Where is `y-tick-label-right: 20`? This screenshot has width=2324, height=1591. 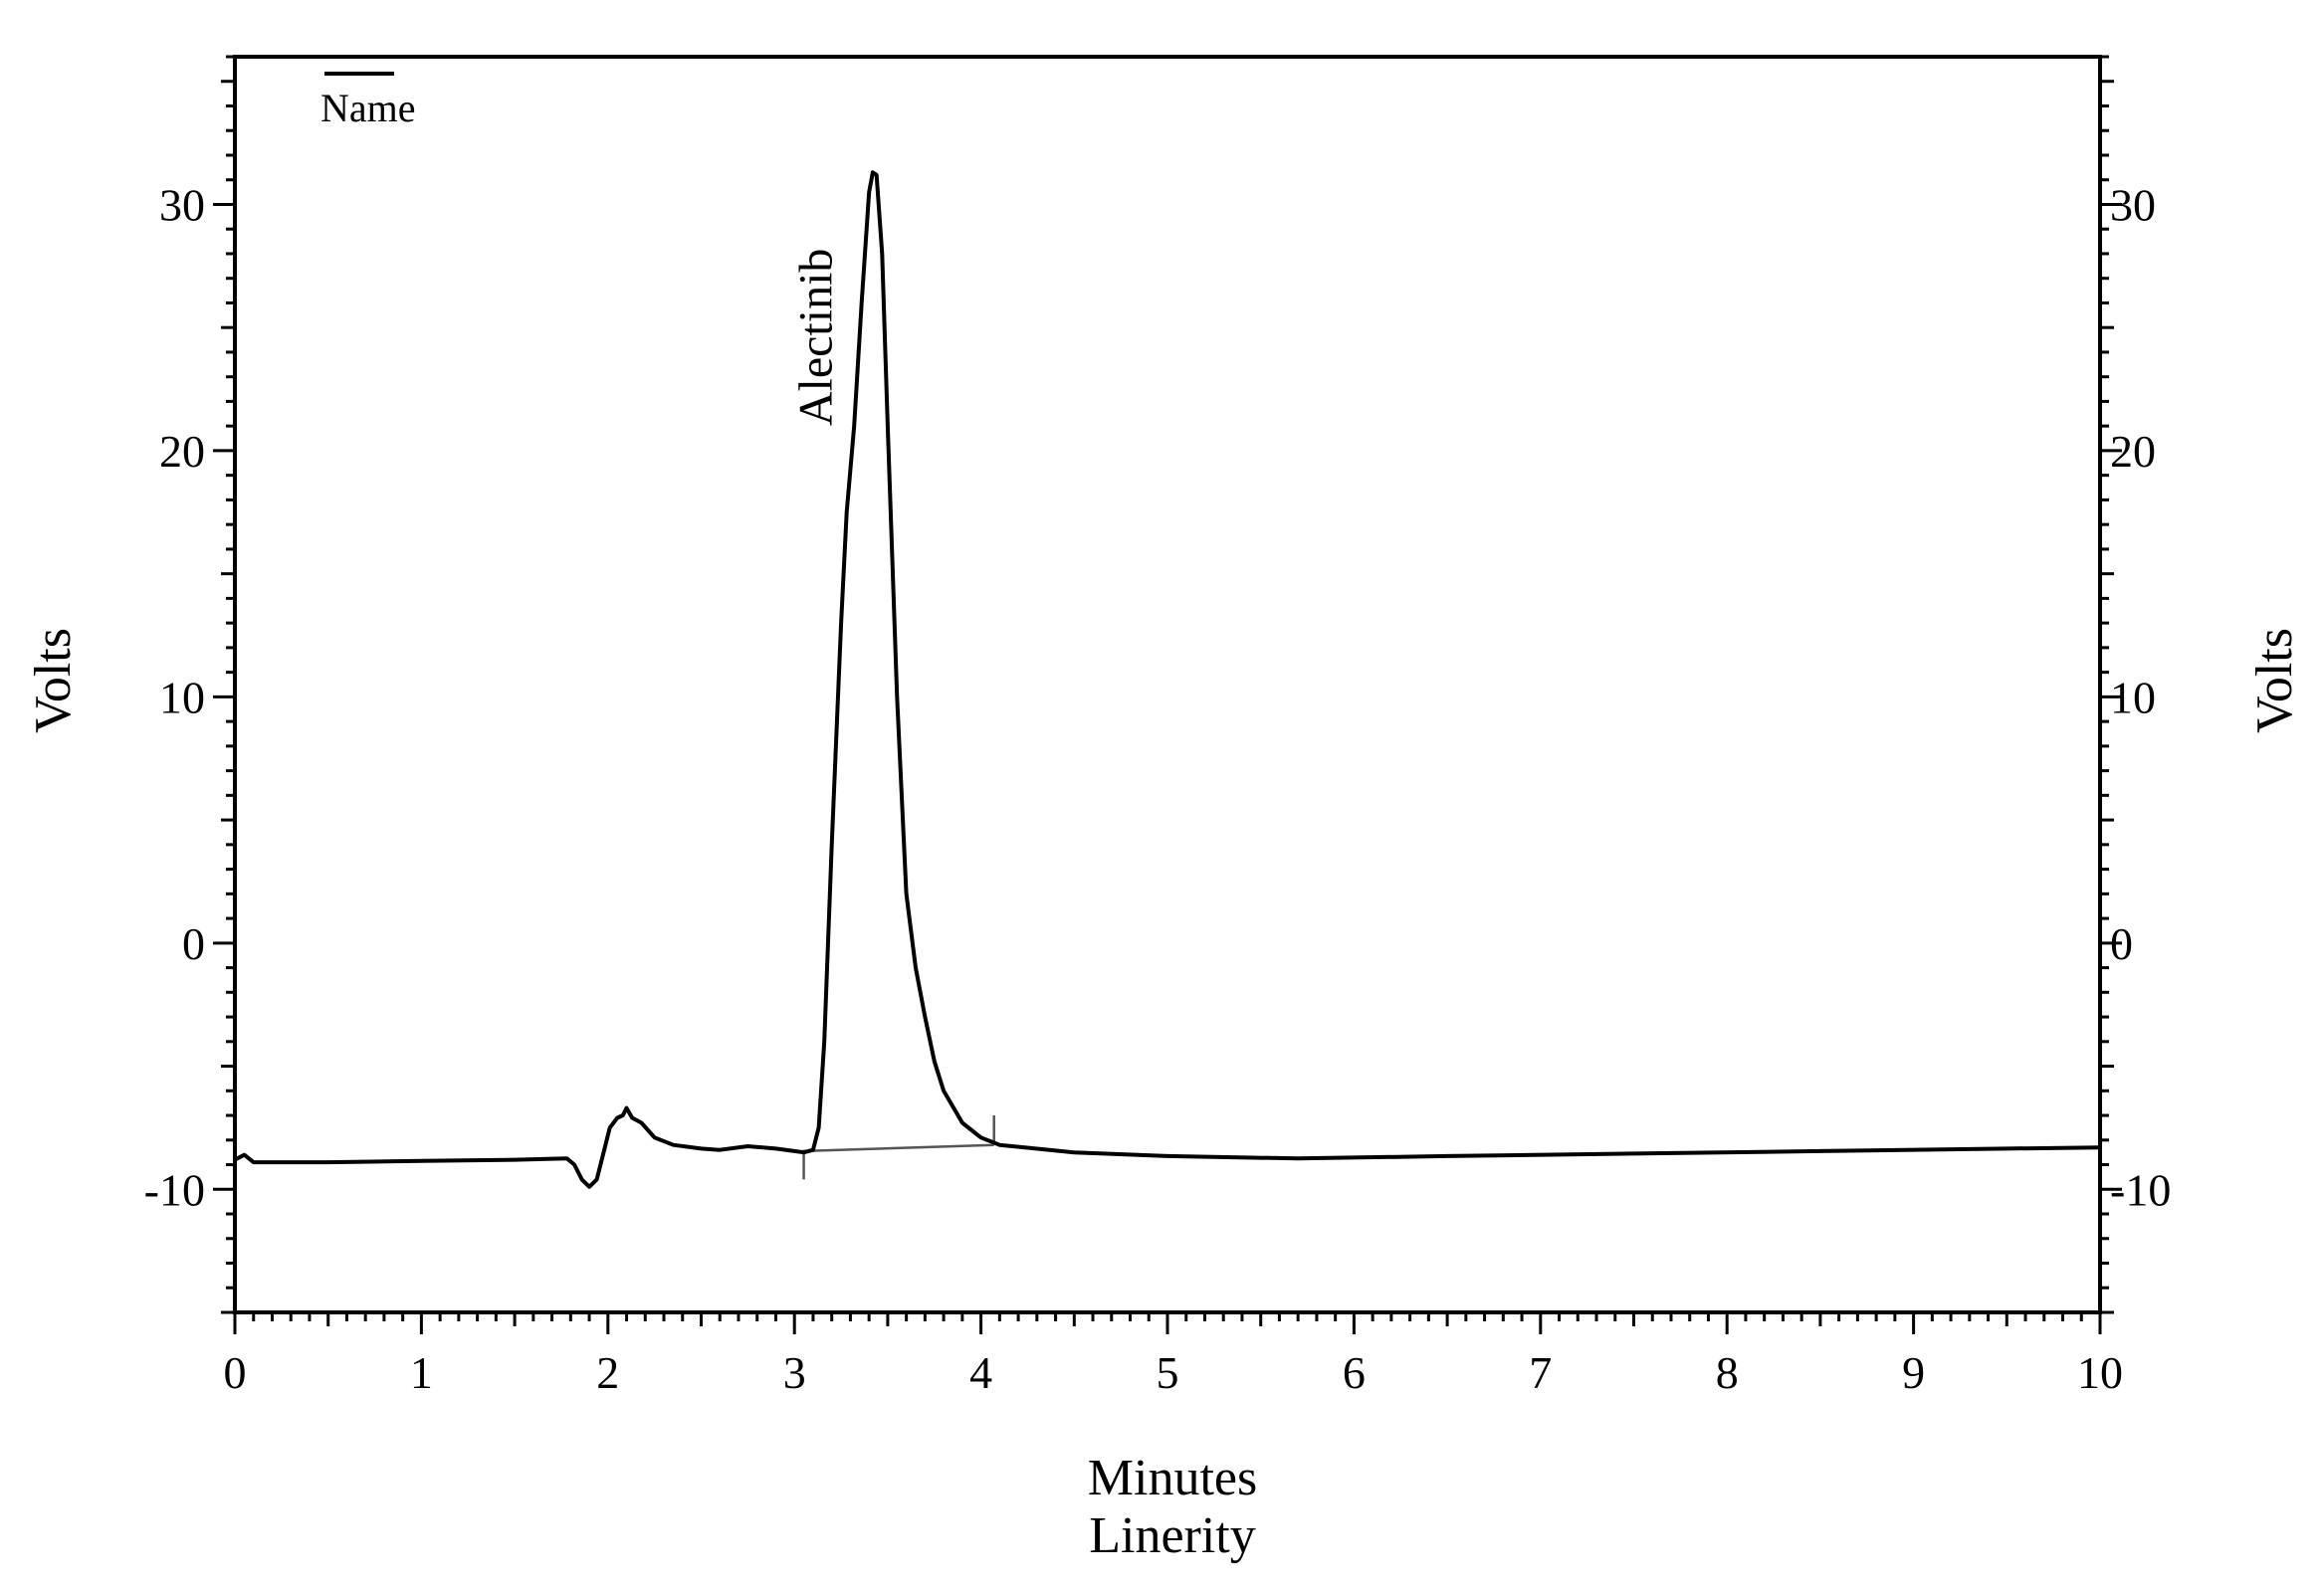 y-tick-label-right: 20 is located at coordinates (2133, 451).